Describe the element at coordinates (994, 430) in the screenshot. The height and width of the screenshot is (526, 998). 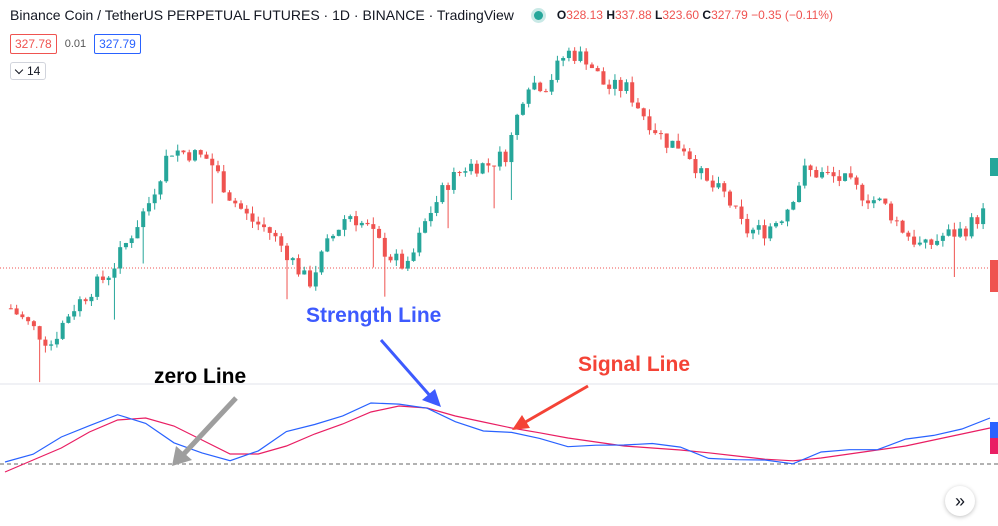
I see `strength-axis-marker` at that location.